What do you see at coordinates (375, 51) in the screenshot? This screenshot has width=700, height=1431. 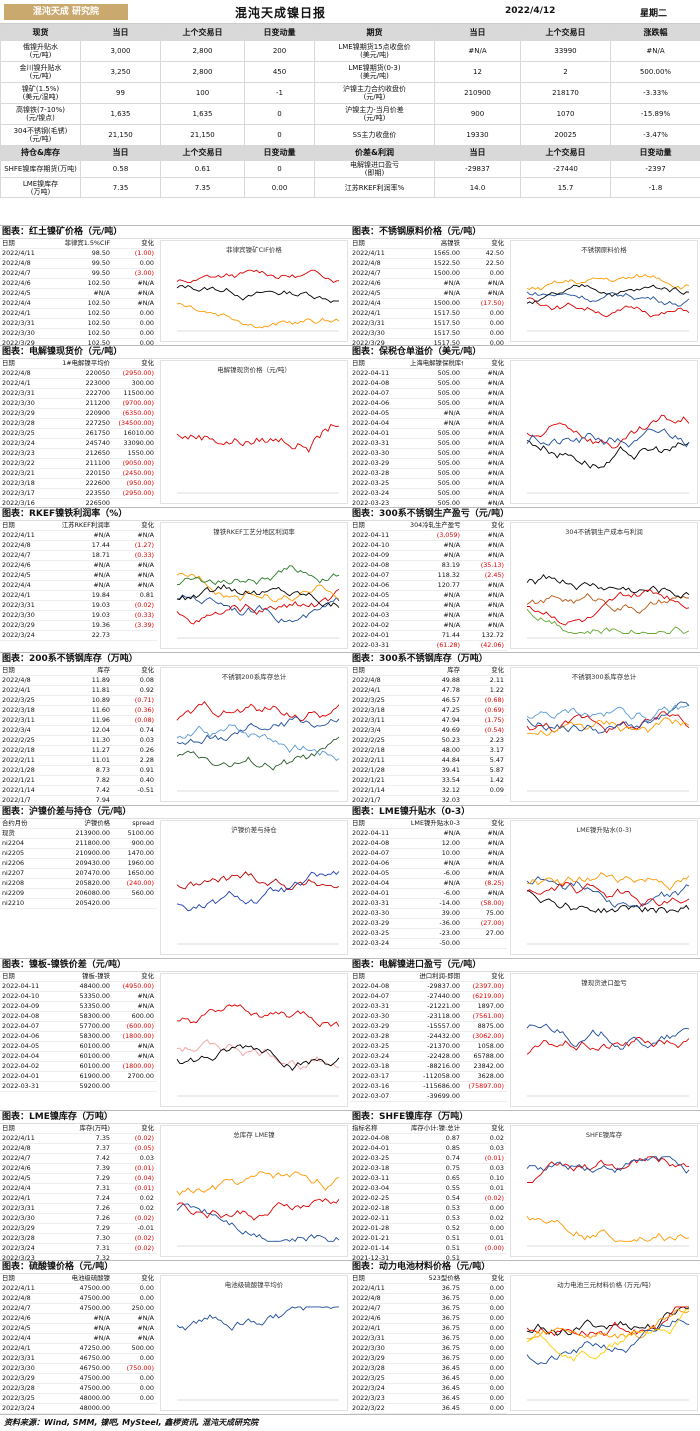 I see `summary-cell: LME镍期货15点收盘价 (美元/吨)` at bounding box center [375, 51].